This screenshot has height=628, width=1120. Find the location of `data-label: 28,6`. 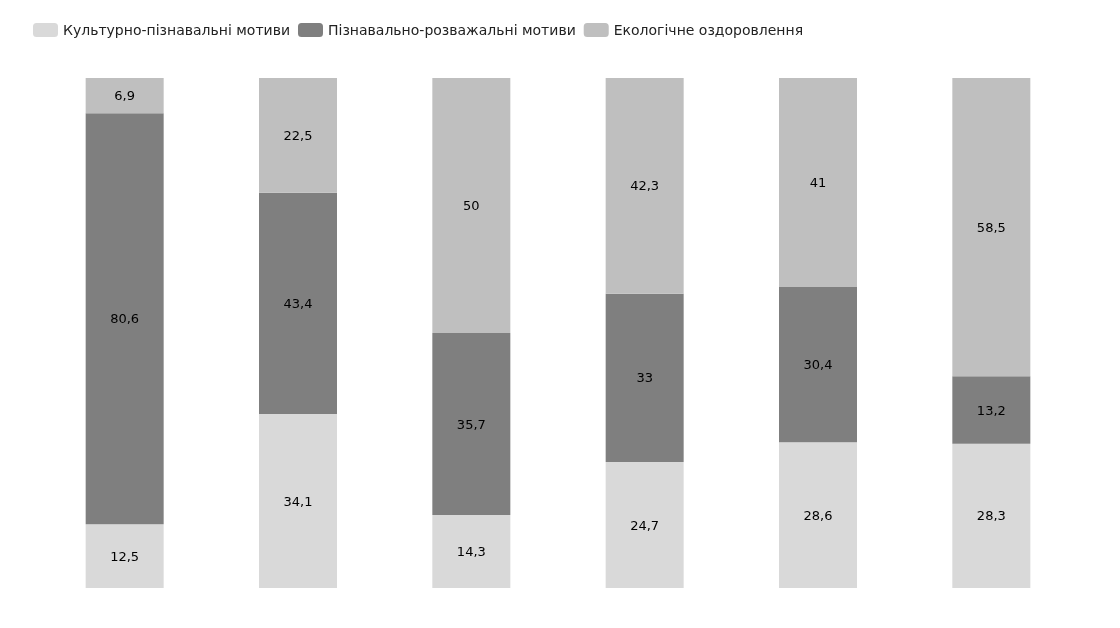

data-label: 28,6 is located at coordinates (818, 515).